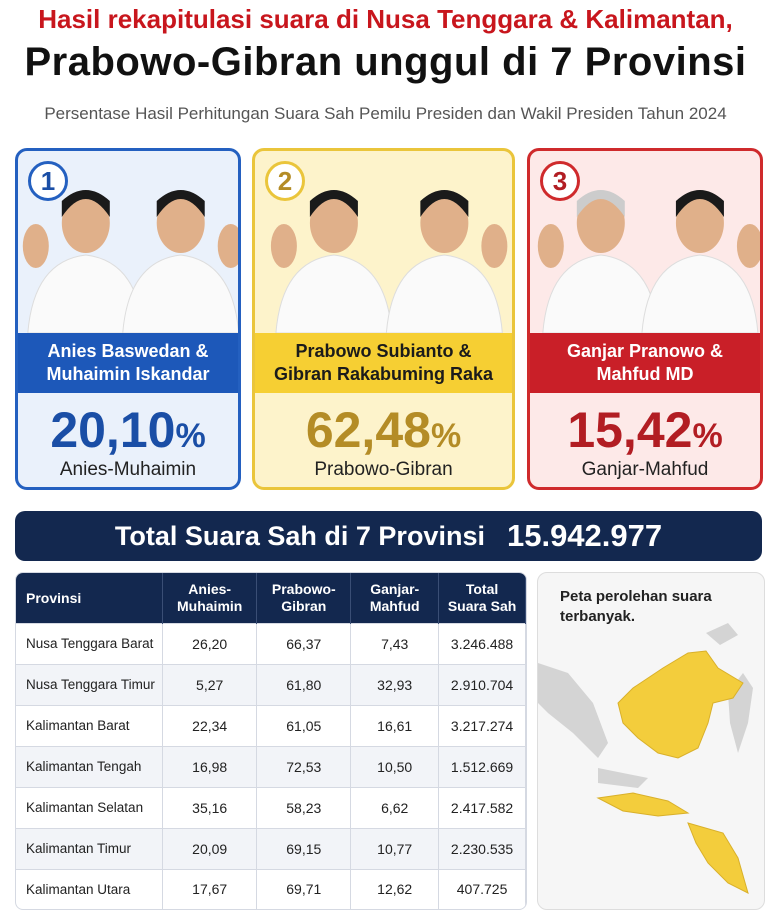  What do you see at coordinates (395, 589) in the screenshot?
I see `header-line: Ganjar-` at bounding box center [395, 589].